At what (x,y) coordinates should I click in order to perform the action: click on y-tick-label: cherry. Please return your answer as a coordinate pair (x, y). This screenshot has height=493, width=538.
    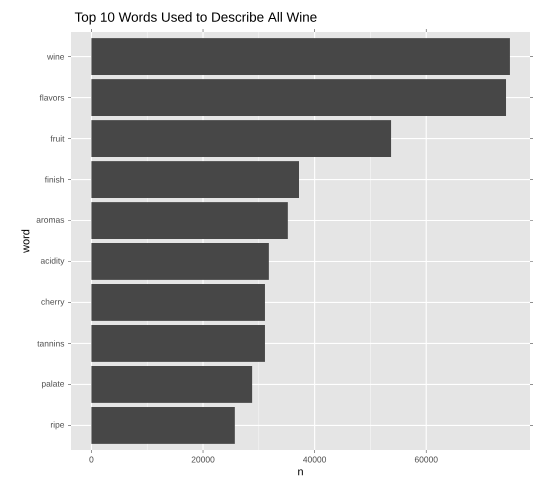
    Looking at the image, I should click on (52, 302).